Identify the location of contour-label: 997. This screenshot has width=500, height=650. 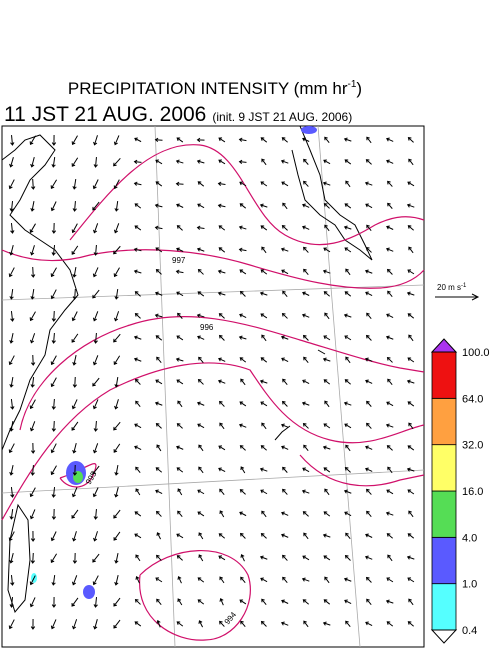
(179, 260).